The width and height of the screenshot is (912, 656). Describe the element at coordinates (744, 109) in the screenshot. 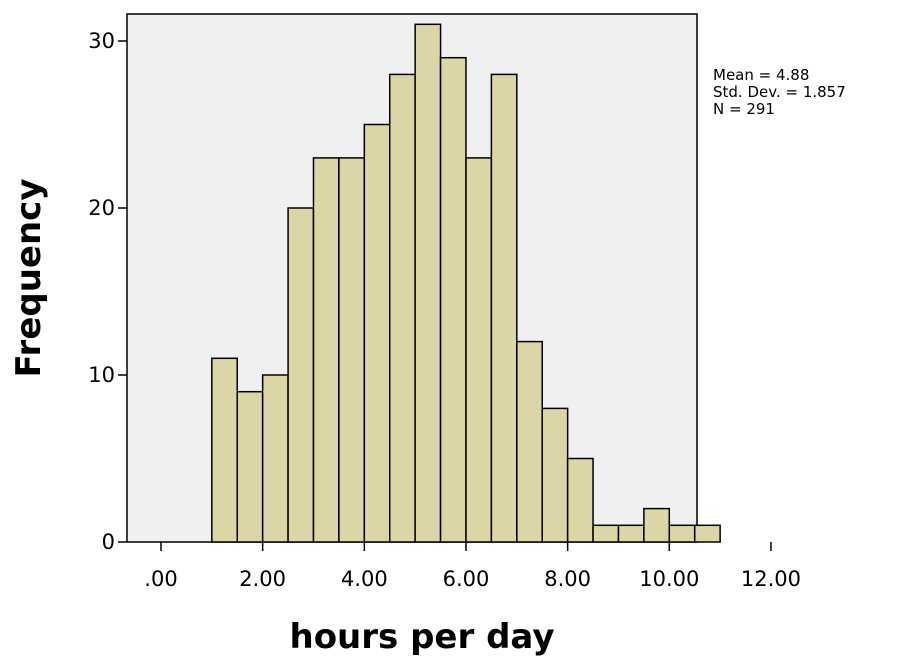

I see `stat-n: N = 291` at that location.